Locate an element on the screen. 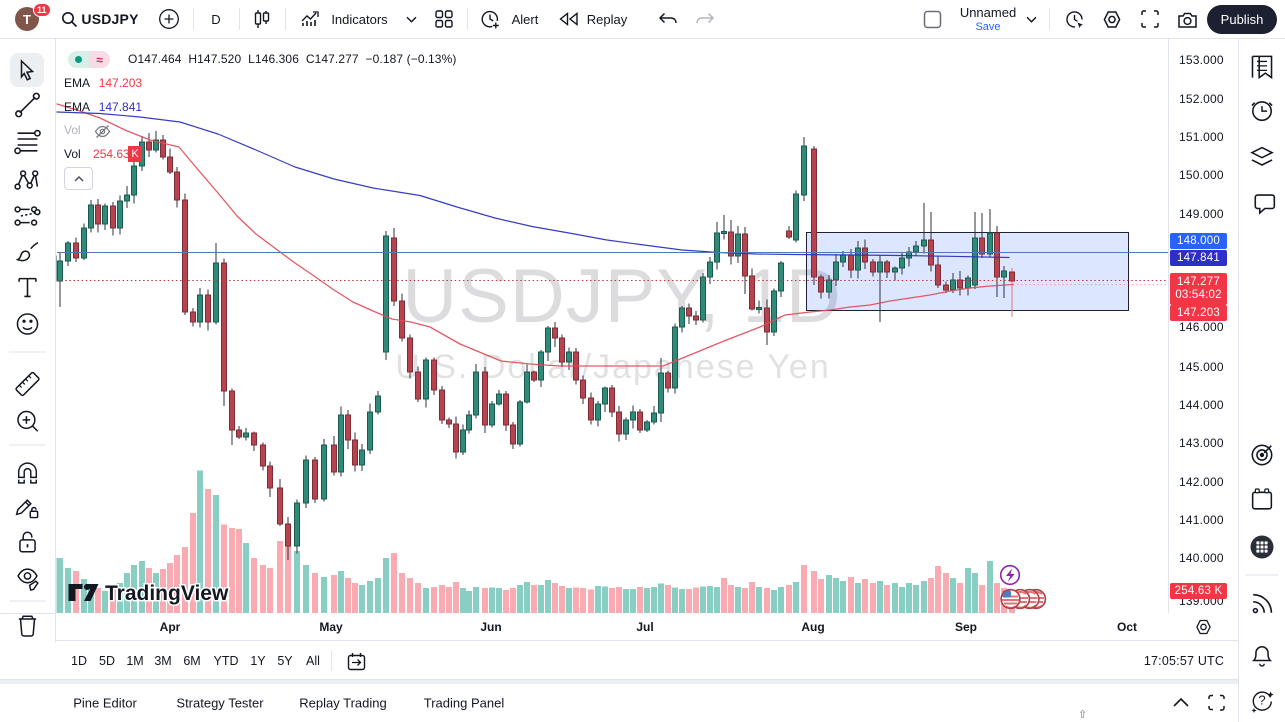  svg-text: TradingView is located at coordinates (167, 593).